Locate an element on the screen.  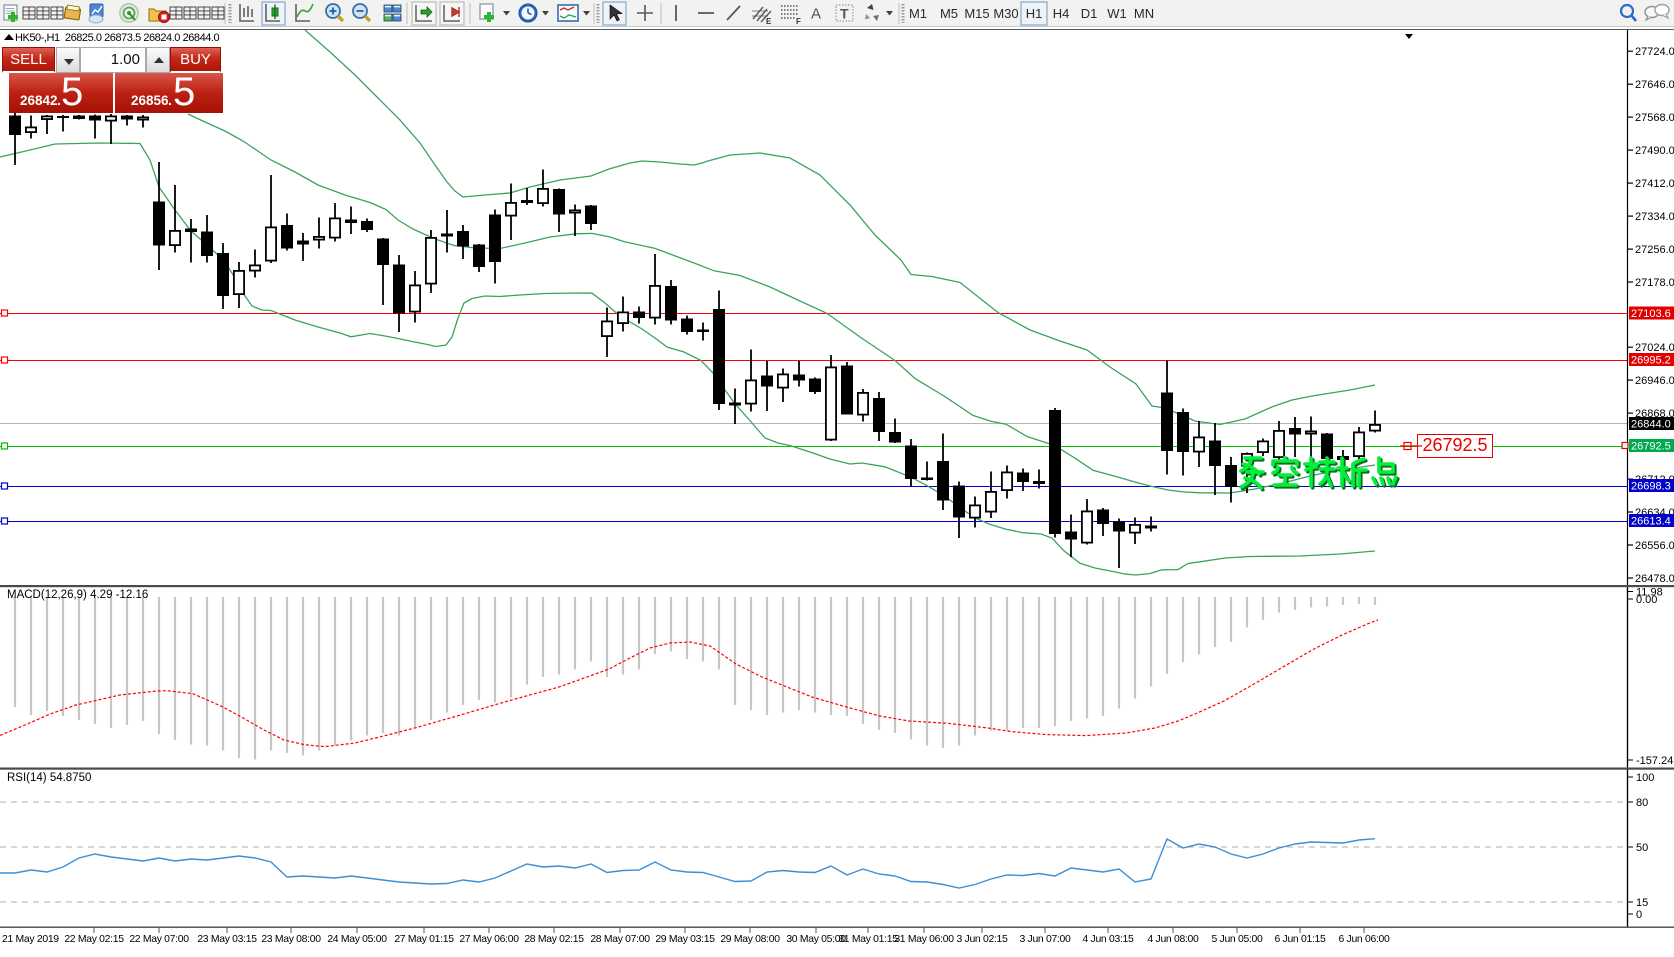
svg-text: W1 is located at coordinates (1117, 13).